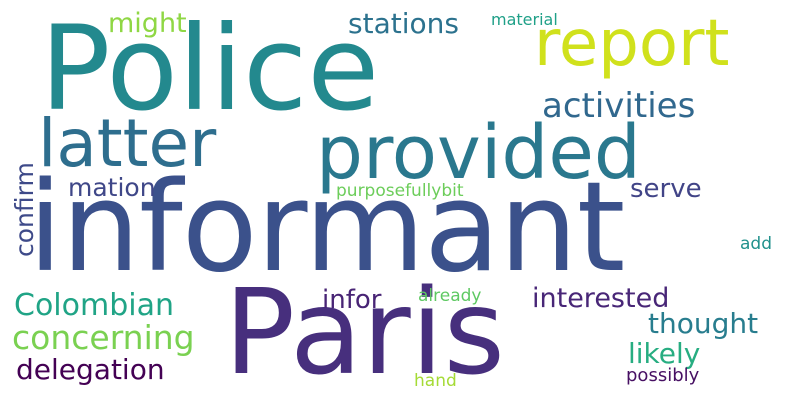  Describe the element at coordinates (601, 298) in the screenshot. I see `word-interested: interested` at that location.